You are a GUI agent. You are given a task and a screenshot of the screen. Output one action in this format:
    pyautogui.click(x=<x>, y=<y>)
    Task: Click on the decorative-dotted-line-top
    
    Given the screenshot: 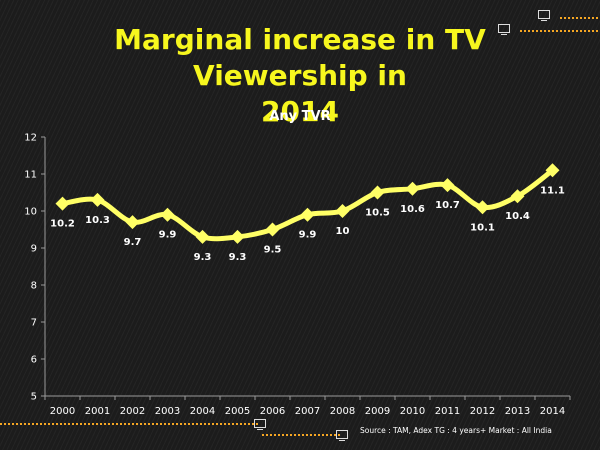 What is the action you would take?
    pyautogui.click(x=579, y=18)
    